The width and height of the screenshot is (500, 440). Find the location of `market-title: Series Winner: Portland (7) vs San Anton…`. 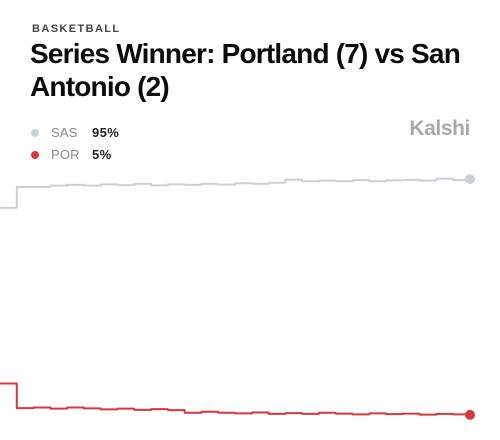

market-title: Series Winner: Portland (7) vs San Anton… is located at coordinates (245, 70).